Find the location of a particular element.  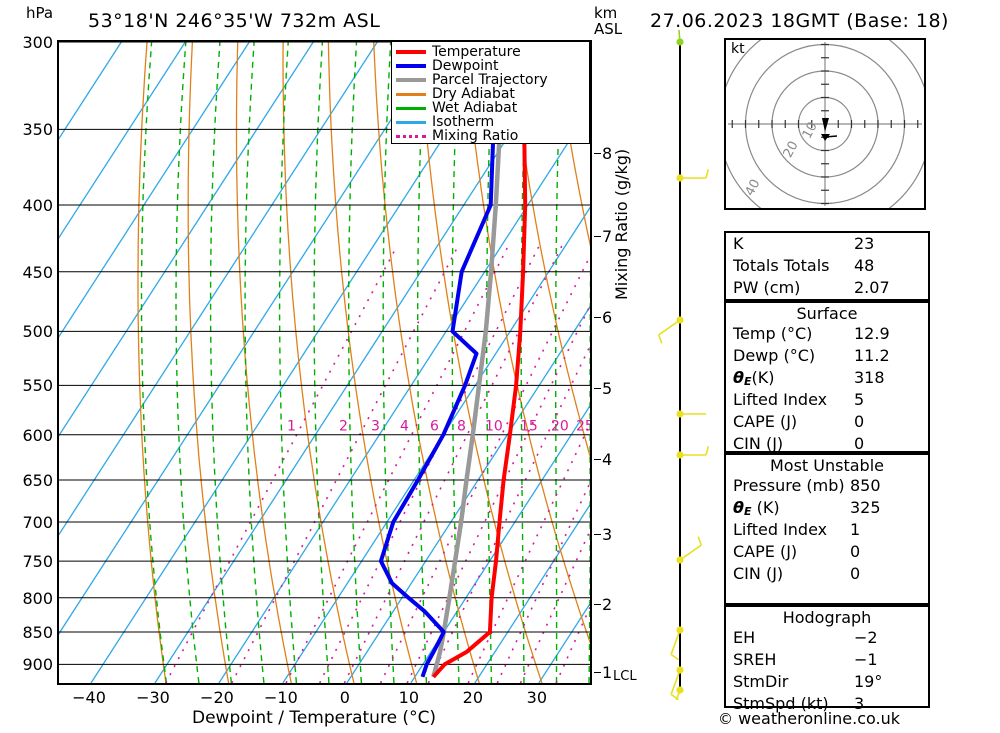

stat-row: θE(K) 318 is located at coordinates (827, 378).